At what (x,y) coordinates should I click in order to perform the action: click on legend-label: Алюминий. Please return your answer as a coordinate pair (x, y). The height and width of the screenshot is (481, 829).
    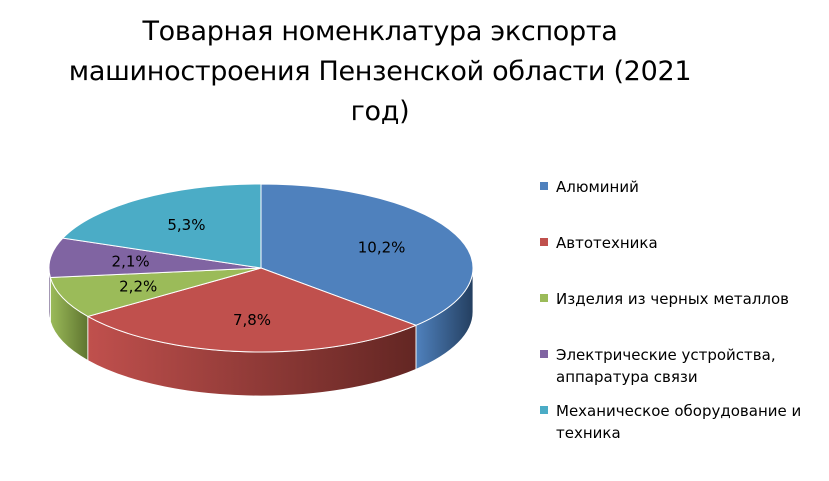
    Looking at the image, I should click on (597, 187).